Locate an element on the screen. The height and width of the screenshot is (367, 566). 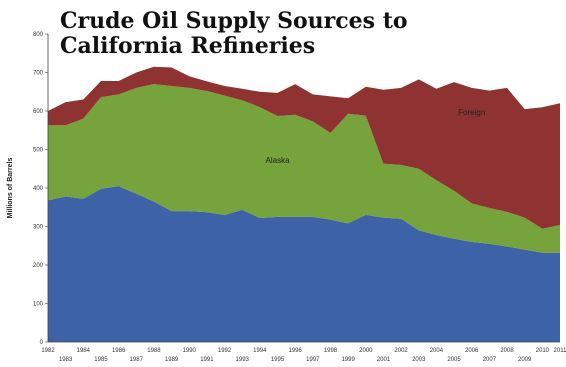
x-tick-label: 1991 is located at coordinates (207, 360).